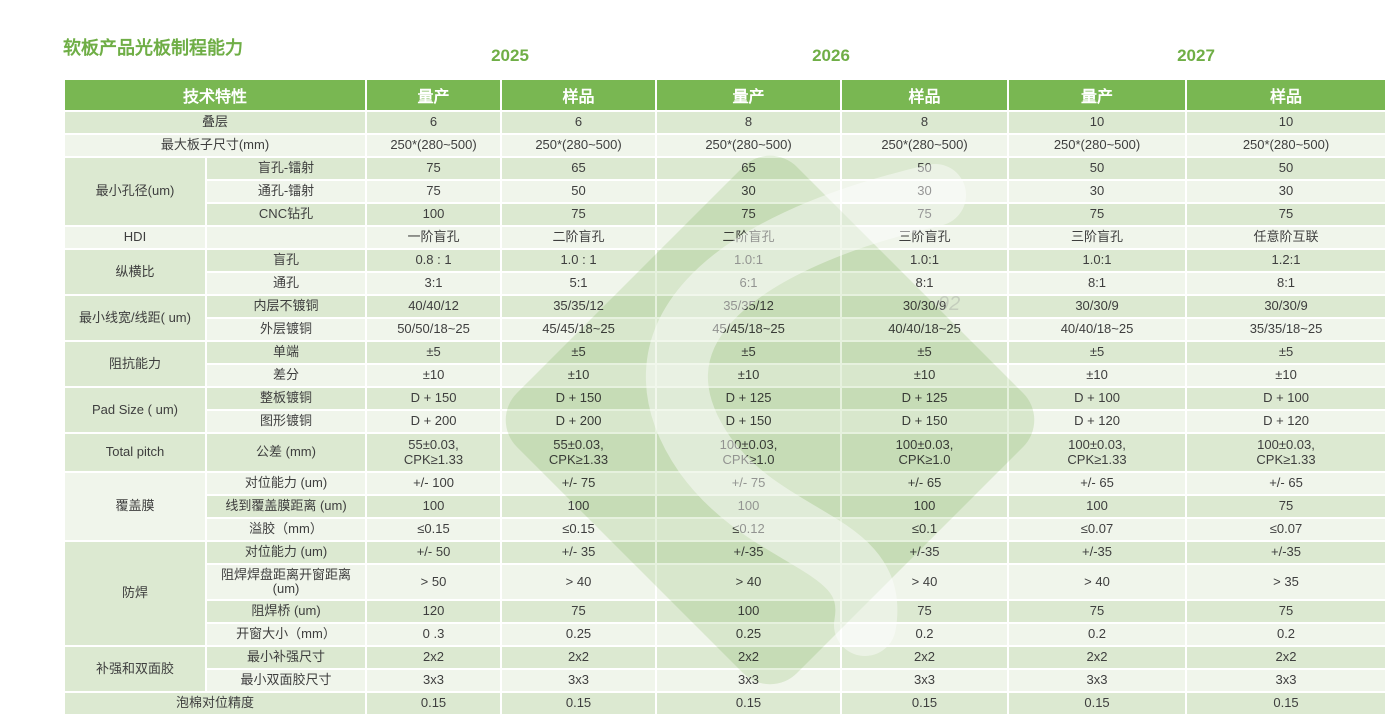 This screenshot has width=1400, height=728. Describe the element at coordinates (579, 421) in the screenshot. I see `cell-value: D + 200` at that location.